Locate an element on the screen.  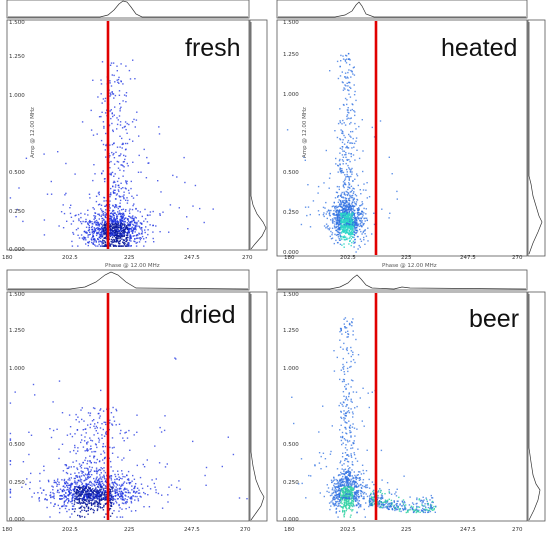
top-density-curve is located at coordinates (128, 9).